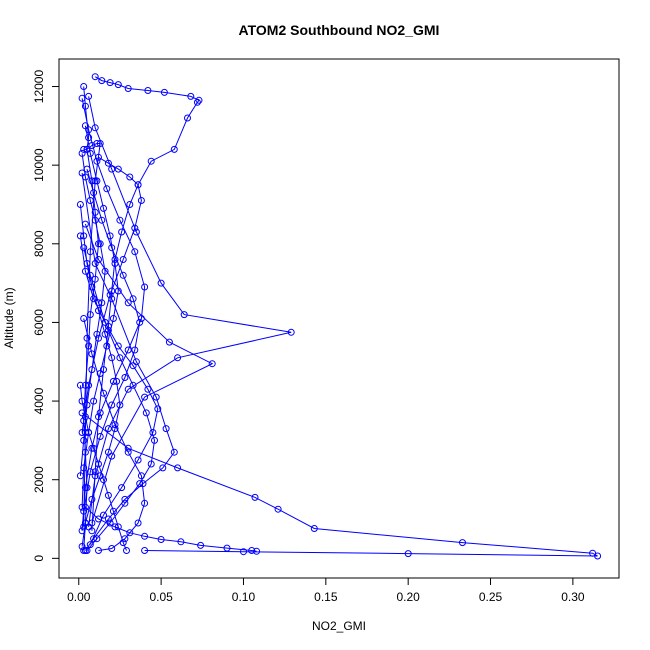  Describe the element at coordinates (326, 597) in the screenshot. I see `x-tick-label: 0.15` at that location.